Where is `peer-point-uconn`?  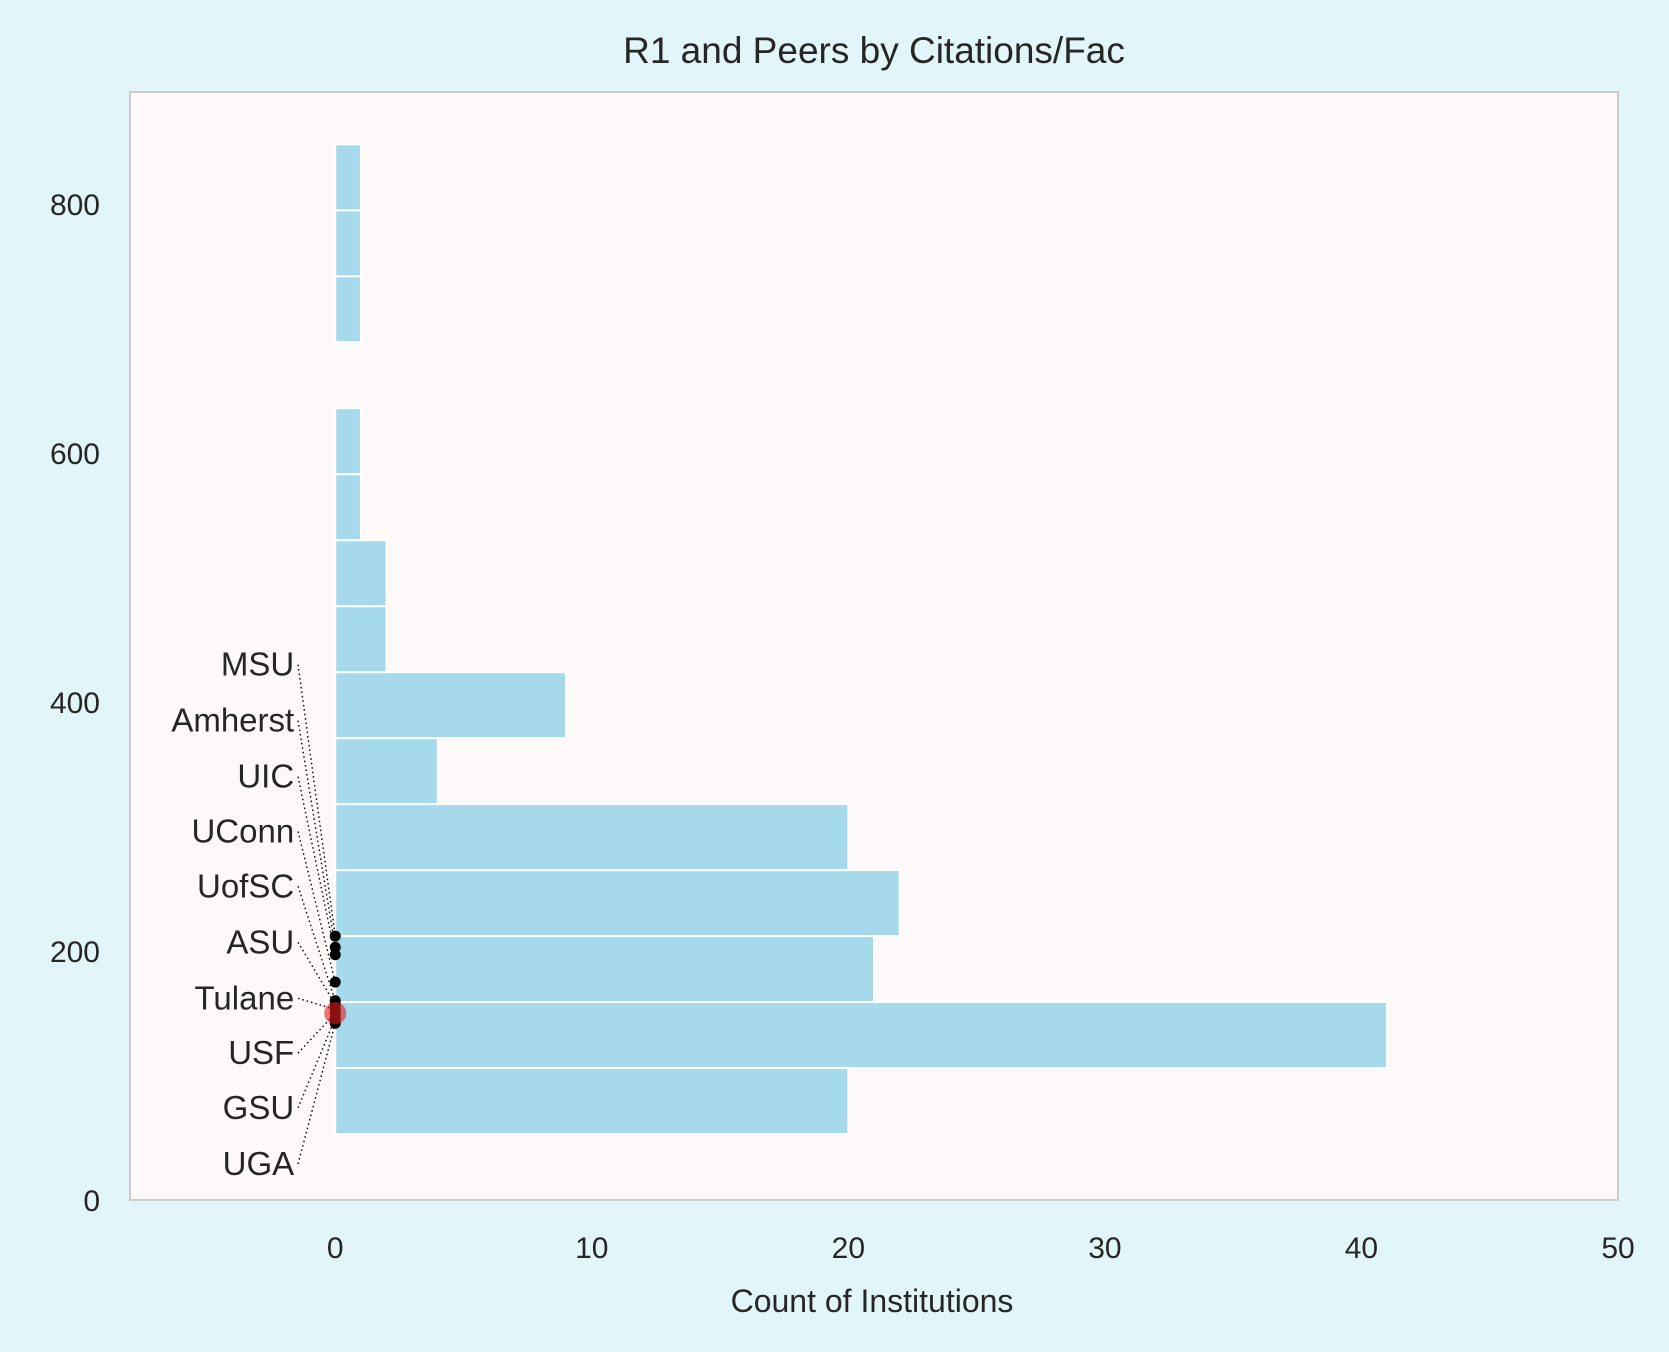
peer-point-uconn is located at coordinates (335, 982).